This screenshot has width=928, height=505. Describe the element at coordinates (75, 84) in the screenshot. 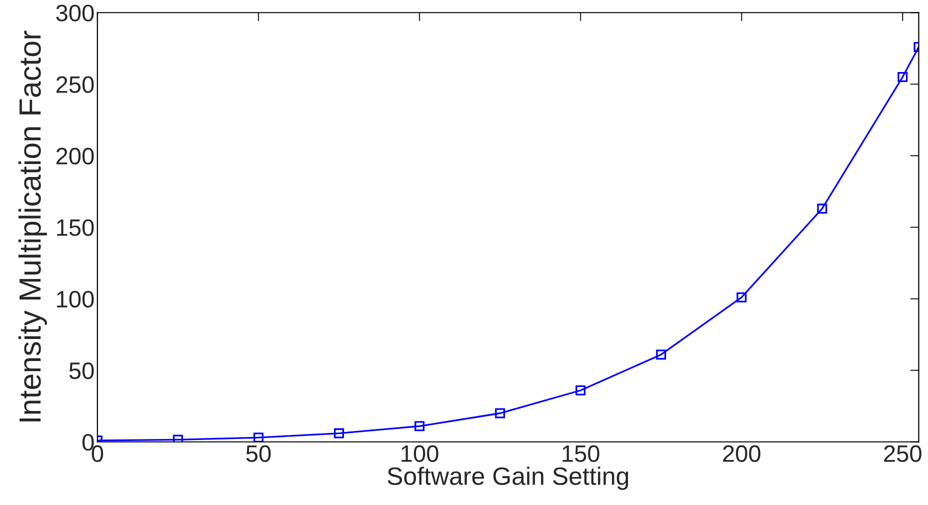

I see `y-tick-label: 250` at that location.